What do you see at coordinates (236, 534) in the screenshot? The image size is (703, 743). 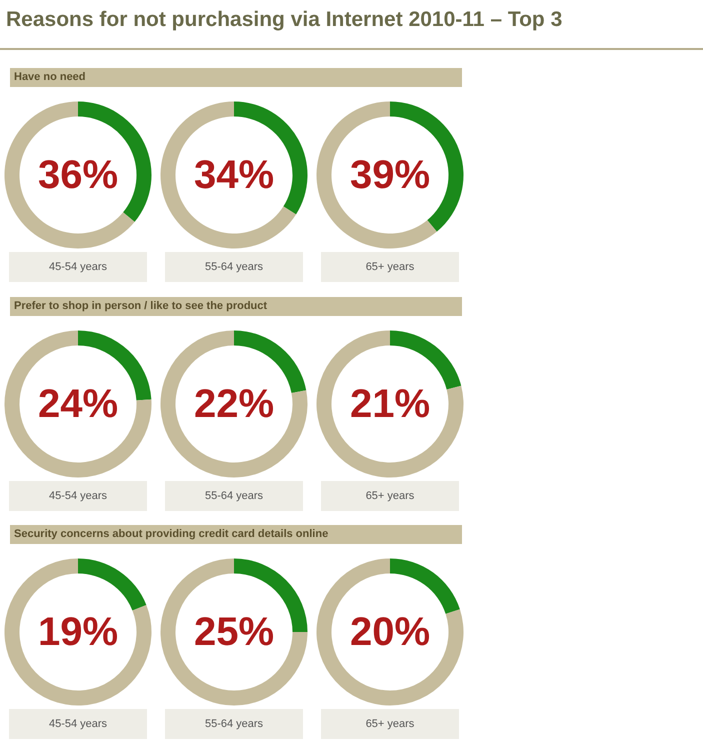 I see `chart-subtitle: Security concerns about providing credit card details online` at bounding box center [236, 534].